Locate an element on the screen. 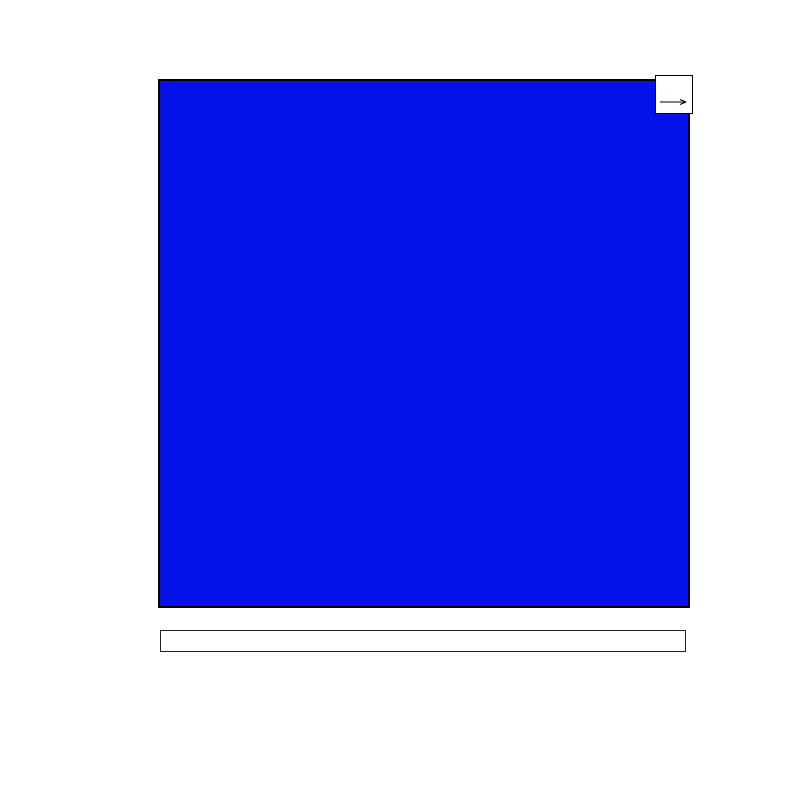 The width and height of the screenshot is (800, 800). wind-vector-legend is located at coordinates (674, 94).